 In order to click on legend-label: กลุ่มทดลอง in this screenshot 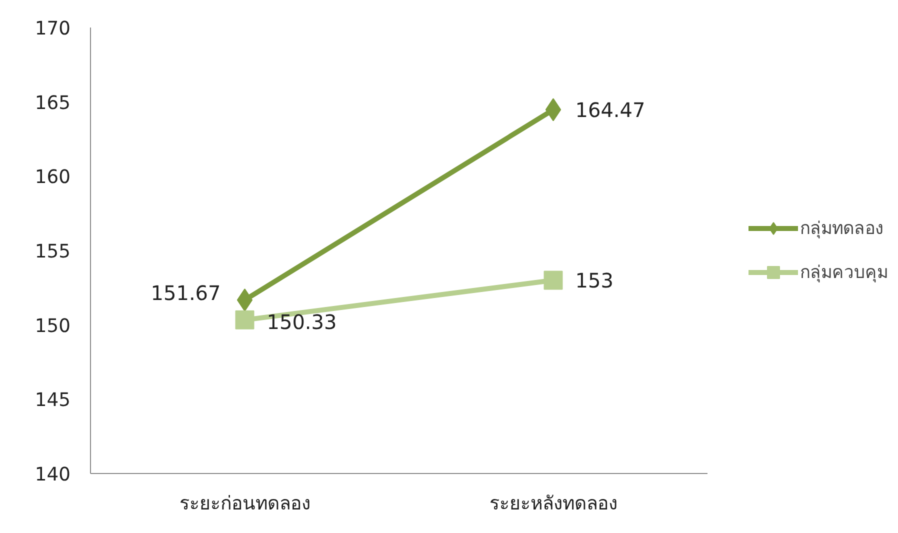, I will do `click(841, 229)`.